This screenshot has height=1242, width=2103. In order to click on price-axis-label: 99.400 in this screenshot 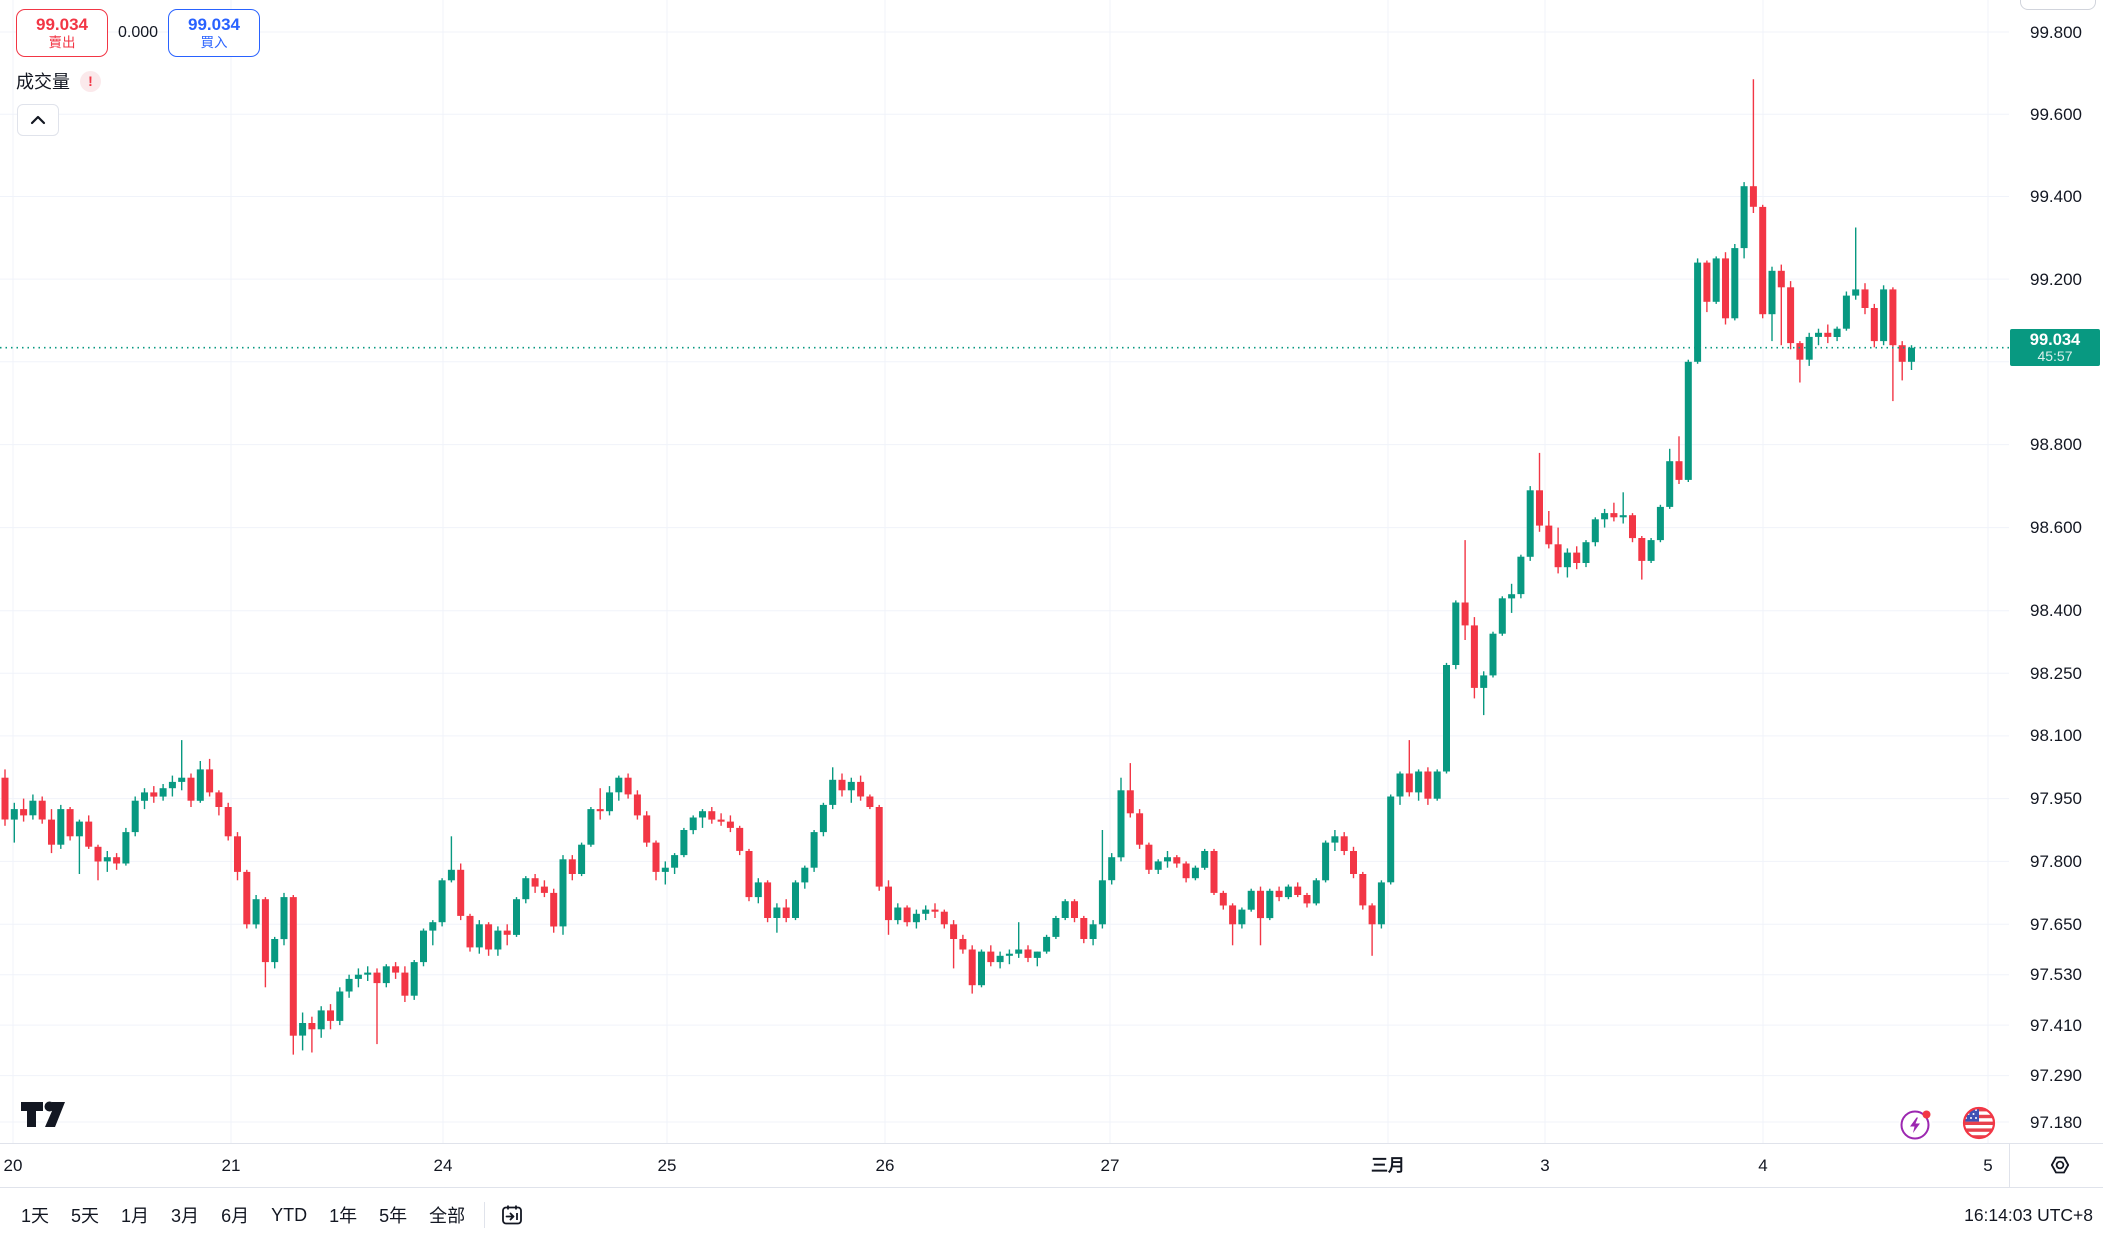, I will do `click(2056, 196)`.